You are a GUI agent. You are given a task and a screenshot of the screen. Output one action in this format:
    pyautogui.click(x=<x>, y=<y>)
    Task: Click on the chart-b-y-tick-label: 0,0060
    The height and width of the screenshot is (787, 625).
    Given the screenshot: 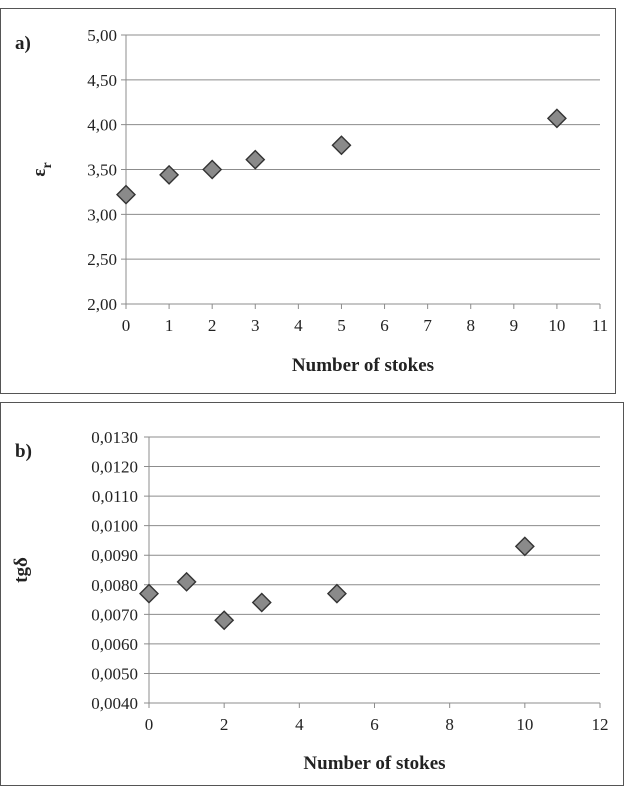 What is the action you would take?
    pyautogui.click(x=114, y=644)
    